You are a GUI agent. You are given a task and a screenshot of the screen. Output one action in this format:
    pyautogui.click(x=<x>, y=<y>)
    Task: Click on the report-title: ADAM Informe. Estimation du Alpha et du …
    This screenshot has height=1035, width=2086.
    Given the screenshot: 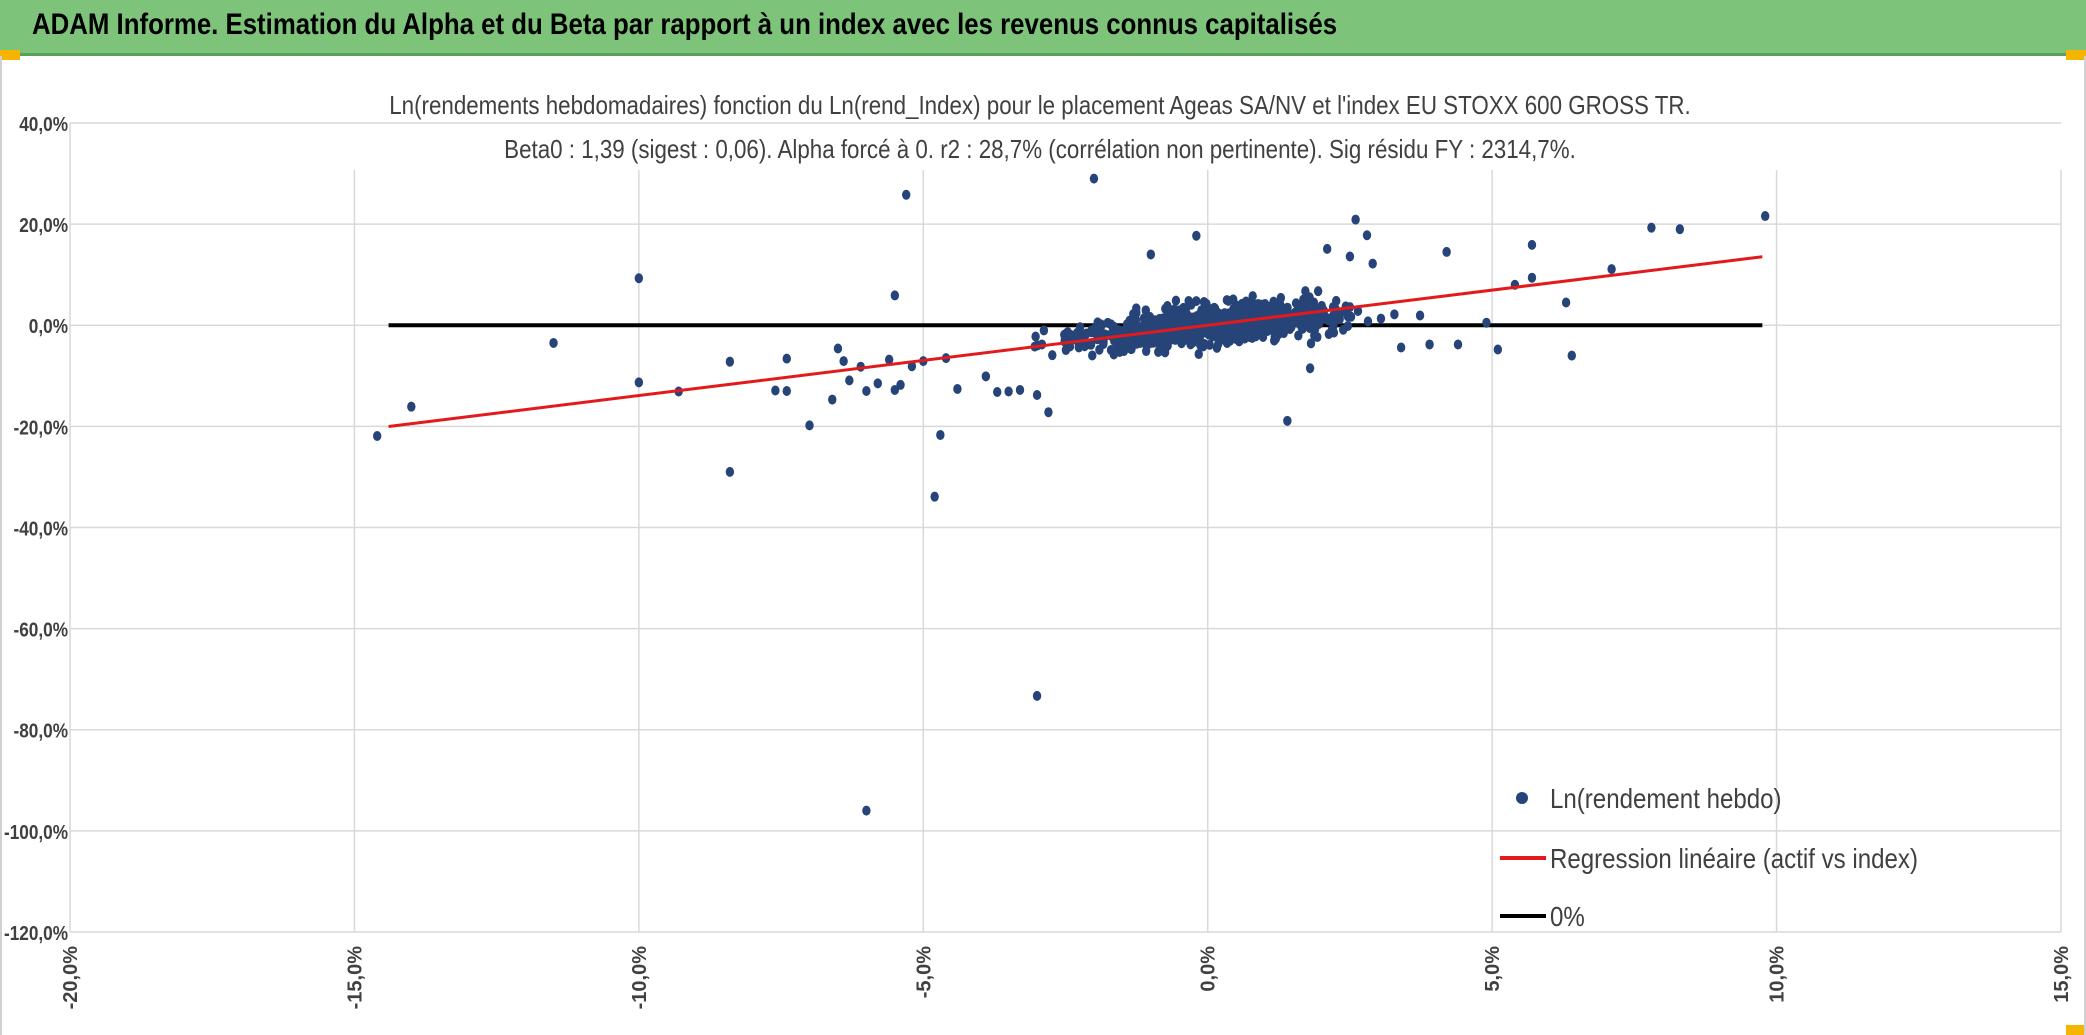 What is the action you would take?
    pyautogui.click(x=685, y=24)
    